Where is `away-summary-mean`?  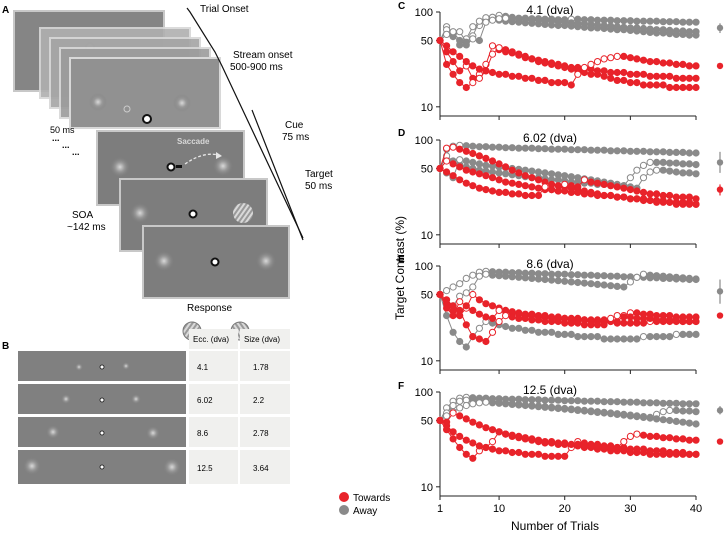 away-summary-mean is located at coordinates (720, 162).